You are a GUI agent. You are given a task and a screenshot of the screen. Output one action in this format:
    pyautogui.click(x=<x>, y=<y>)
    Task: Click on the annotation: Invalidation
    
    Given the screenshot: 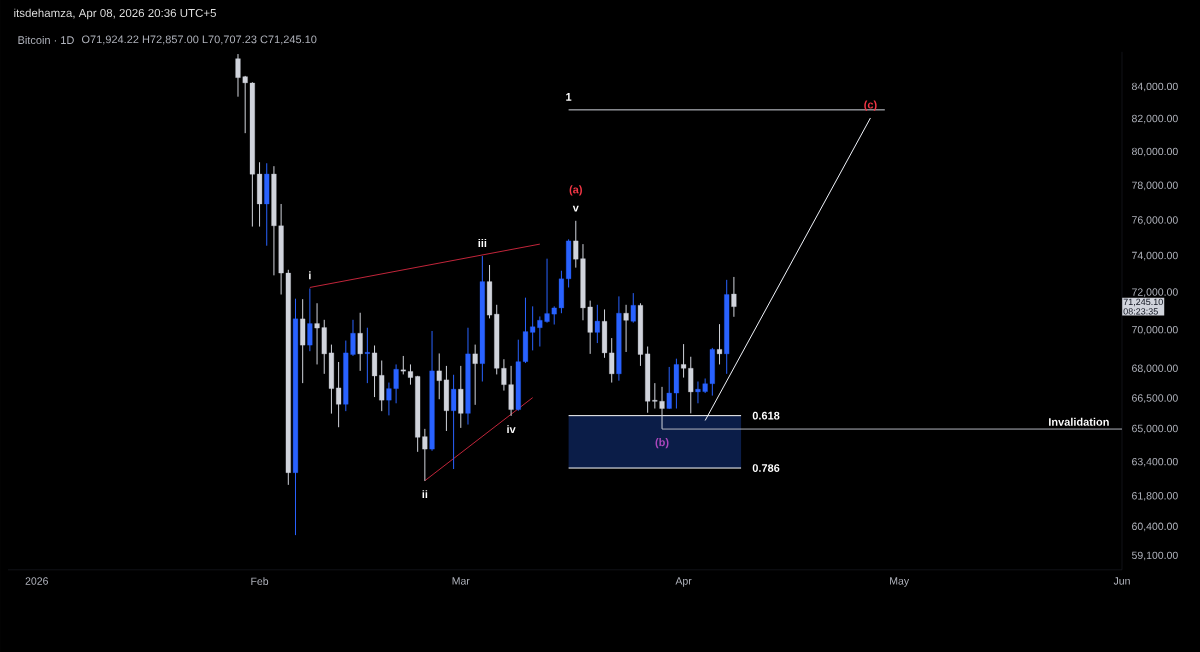 What is the action you would take?
    pyautogui.click(x=1079, y=421)
    